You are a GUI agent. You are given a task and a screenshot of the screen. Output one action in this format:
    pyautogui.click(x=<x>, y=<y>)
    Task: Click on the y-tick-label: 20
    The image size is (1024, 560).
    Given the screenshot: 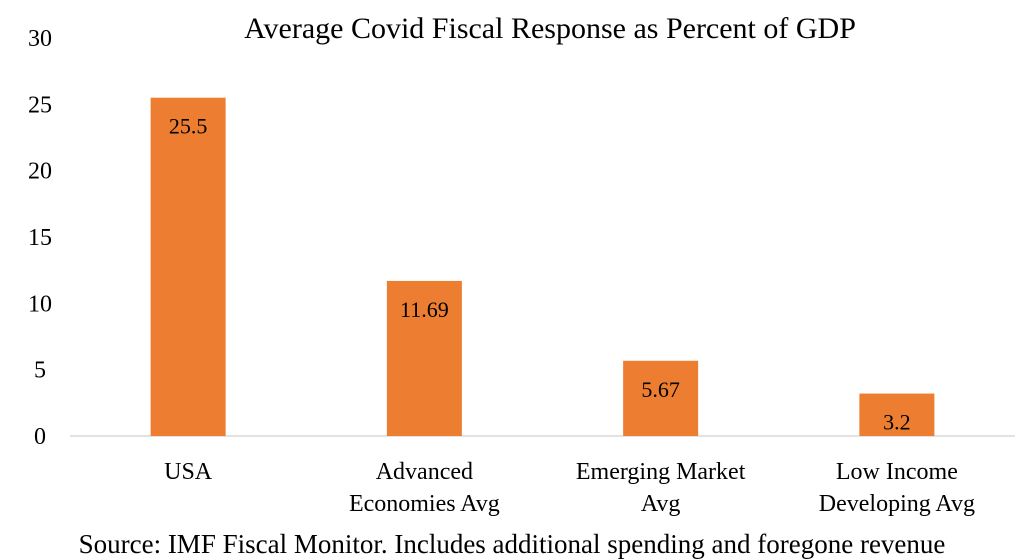 What is the action you would take?
    pyautogui.click(x=40, y=172)
    